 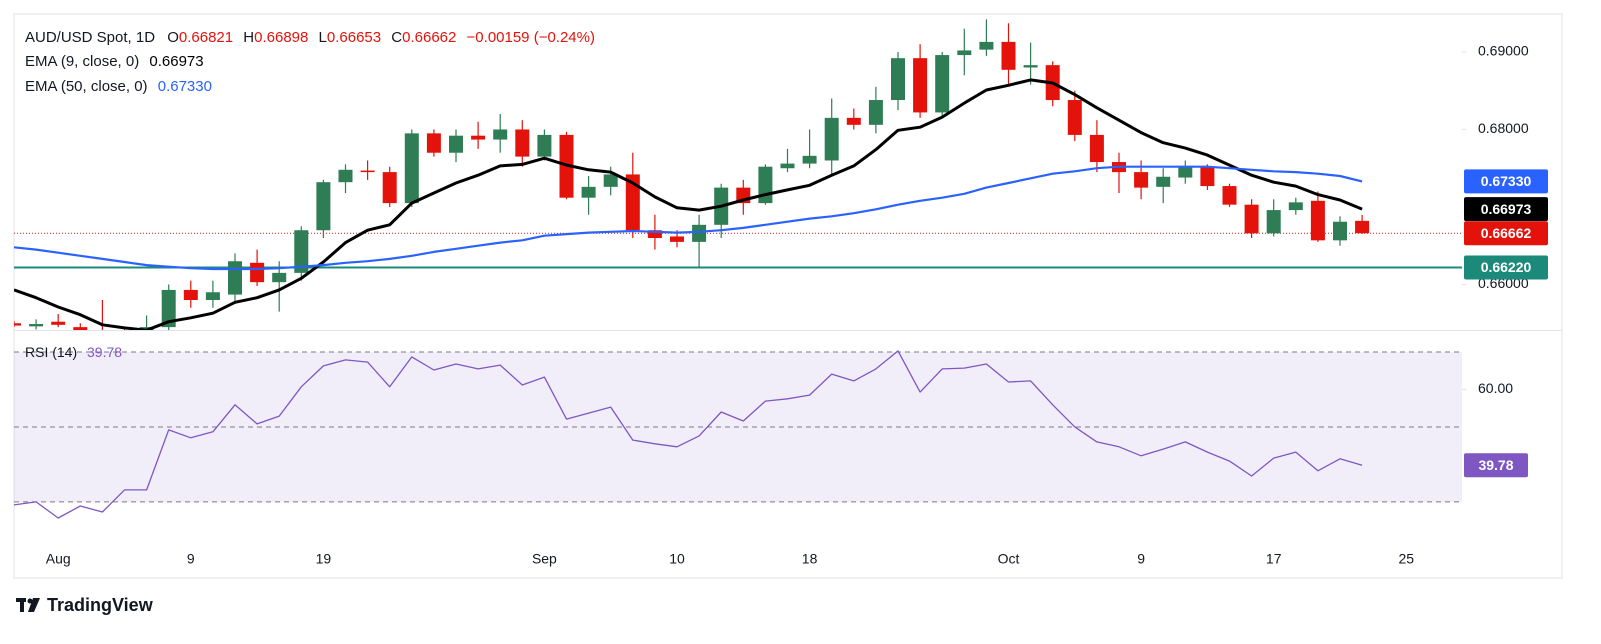 I want to click on ohlc-value: 0.66821, so click(x=206, y=37).